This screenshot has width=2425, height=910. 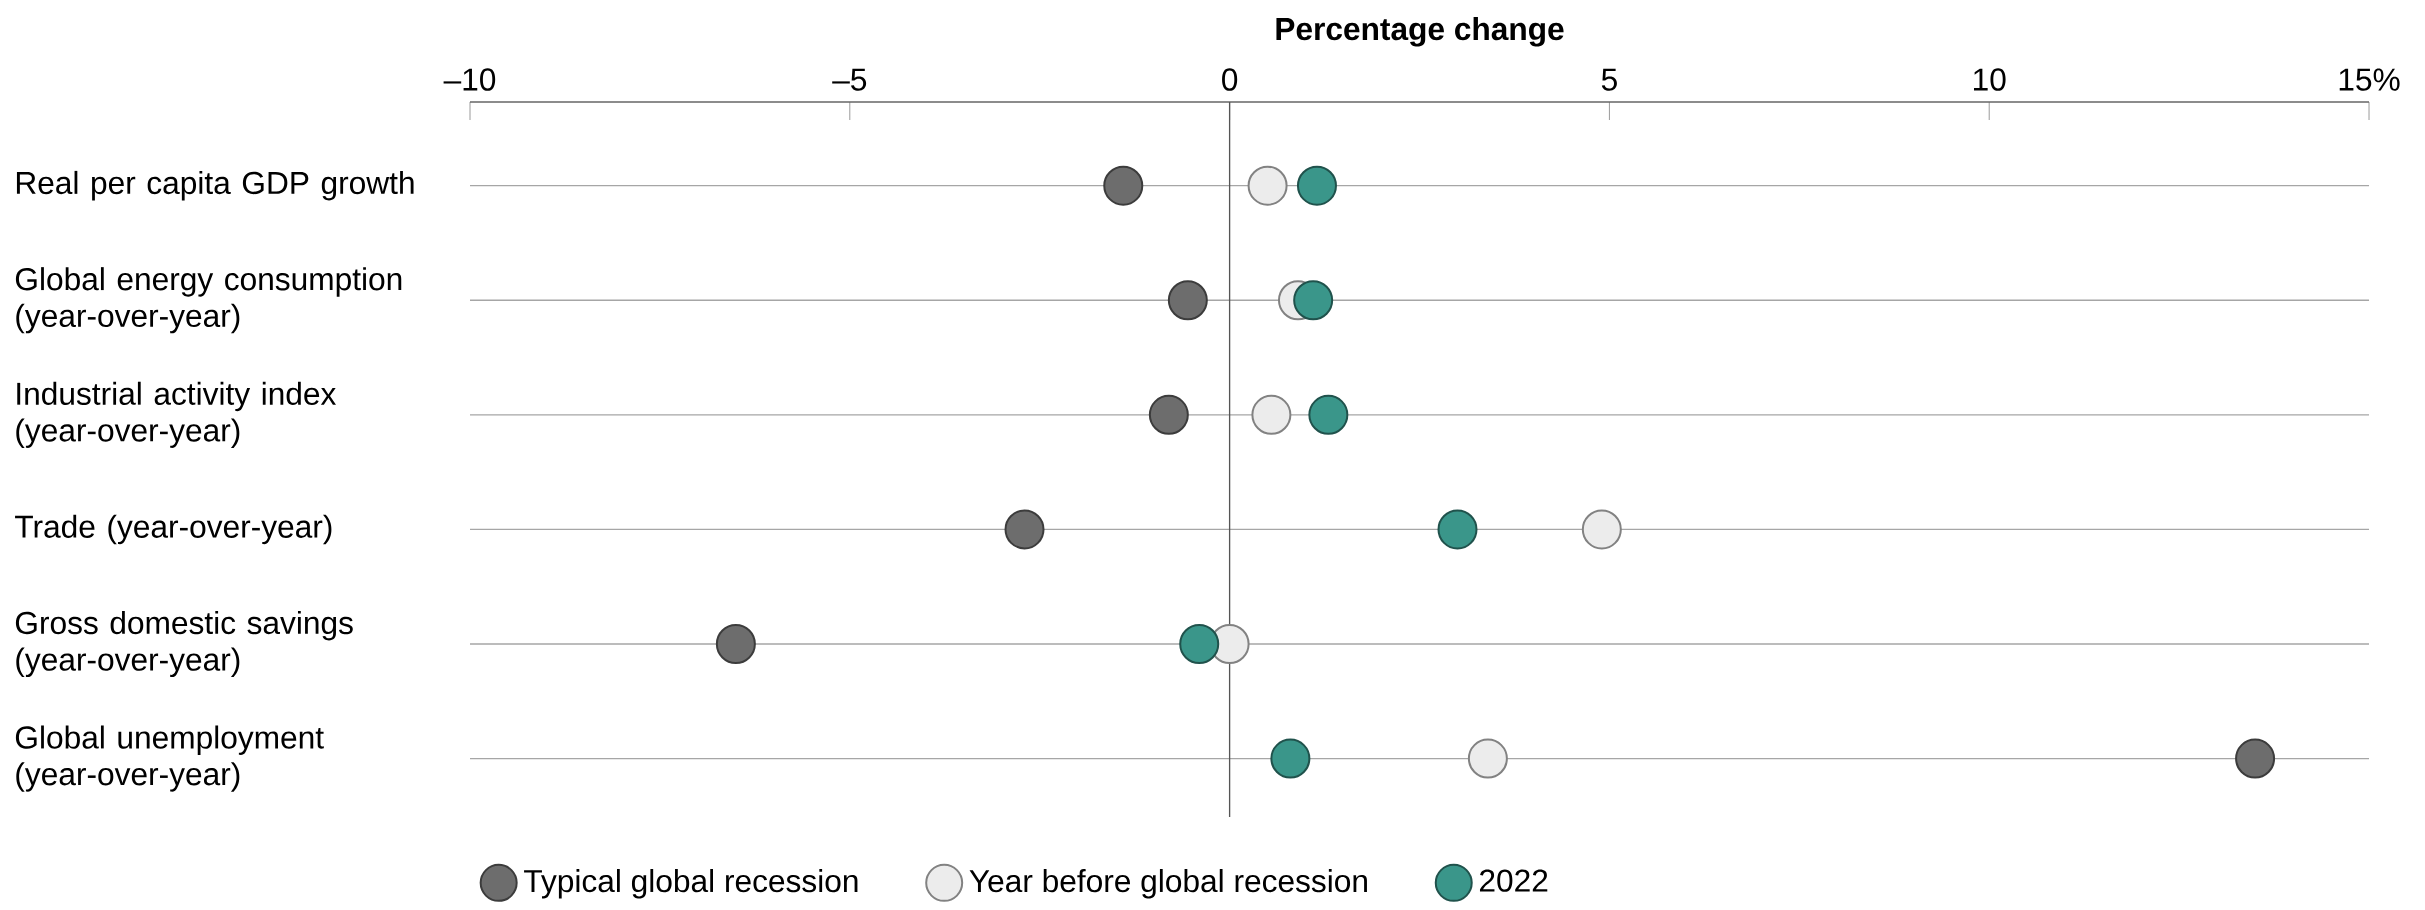 What do you see at coordinates (184, 644) in the screenshot?
I see `y-tick-label: Gross domestic savings (year-over-year)` at bounding box center [184, 644].